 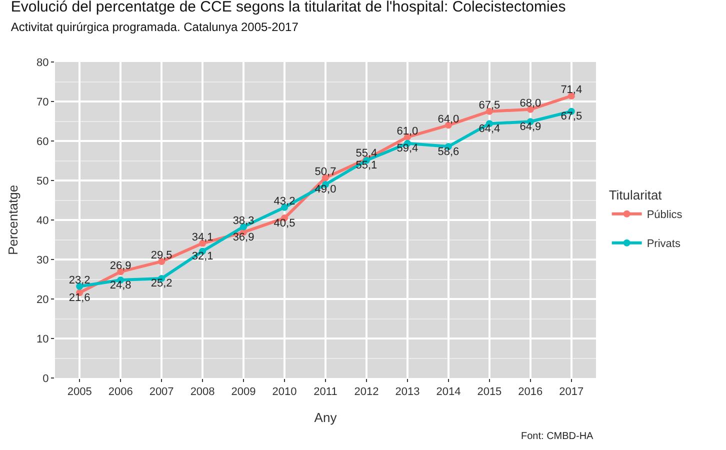 What do you see at coordinates (531, 126) in the screenshot?
I see `data-label: 64,9` at bounding box center [531, 126].